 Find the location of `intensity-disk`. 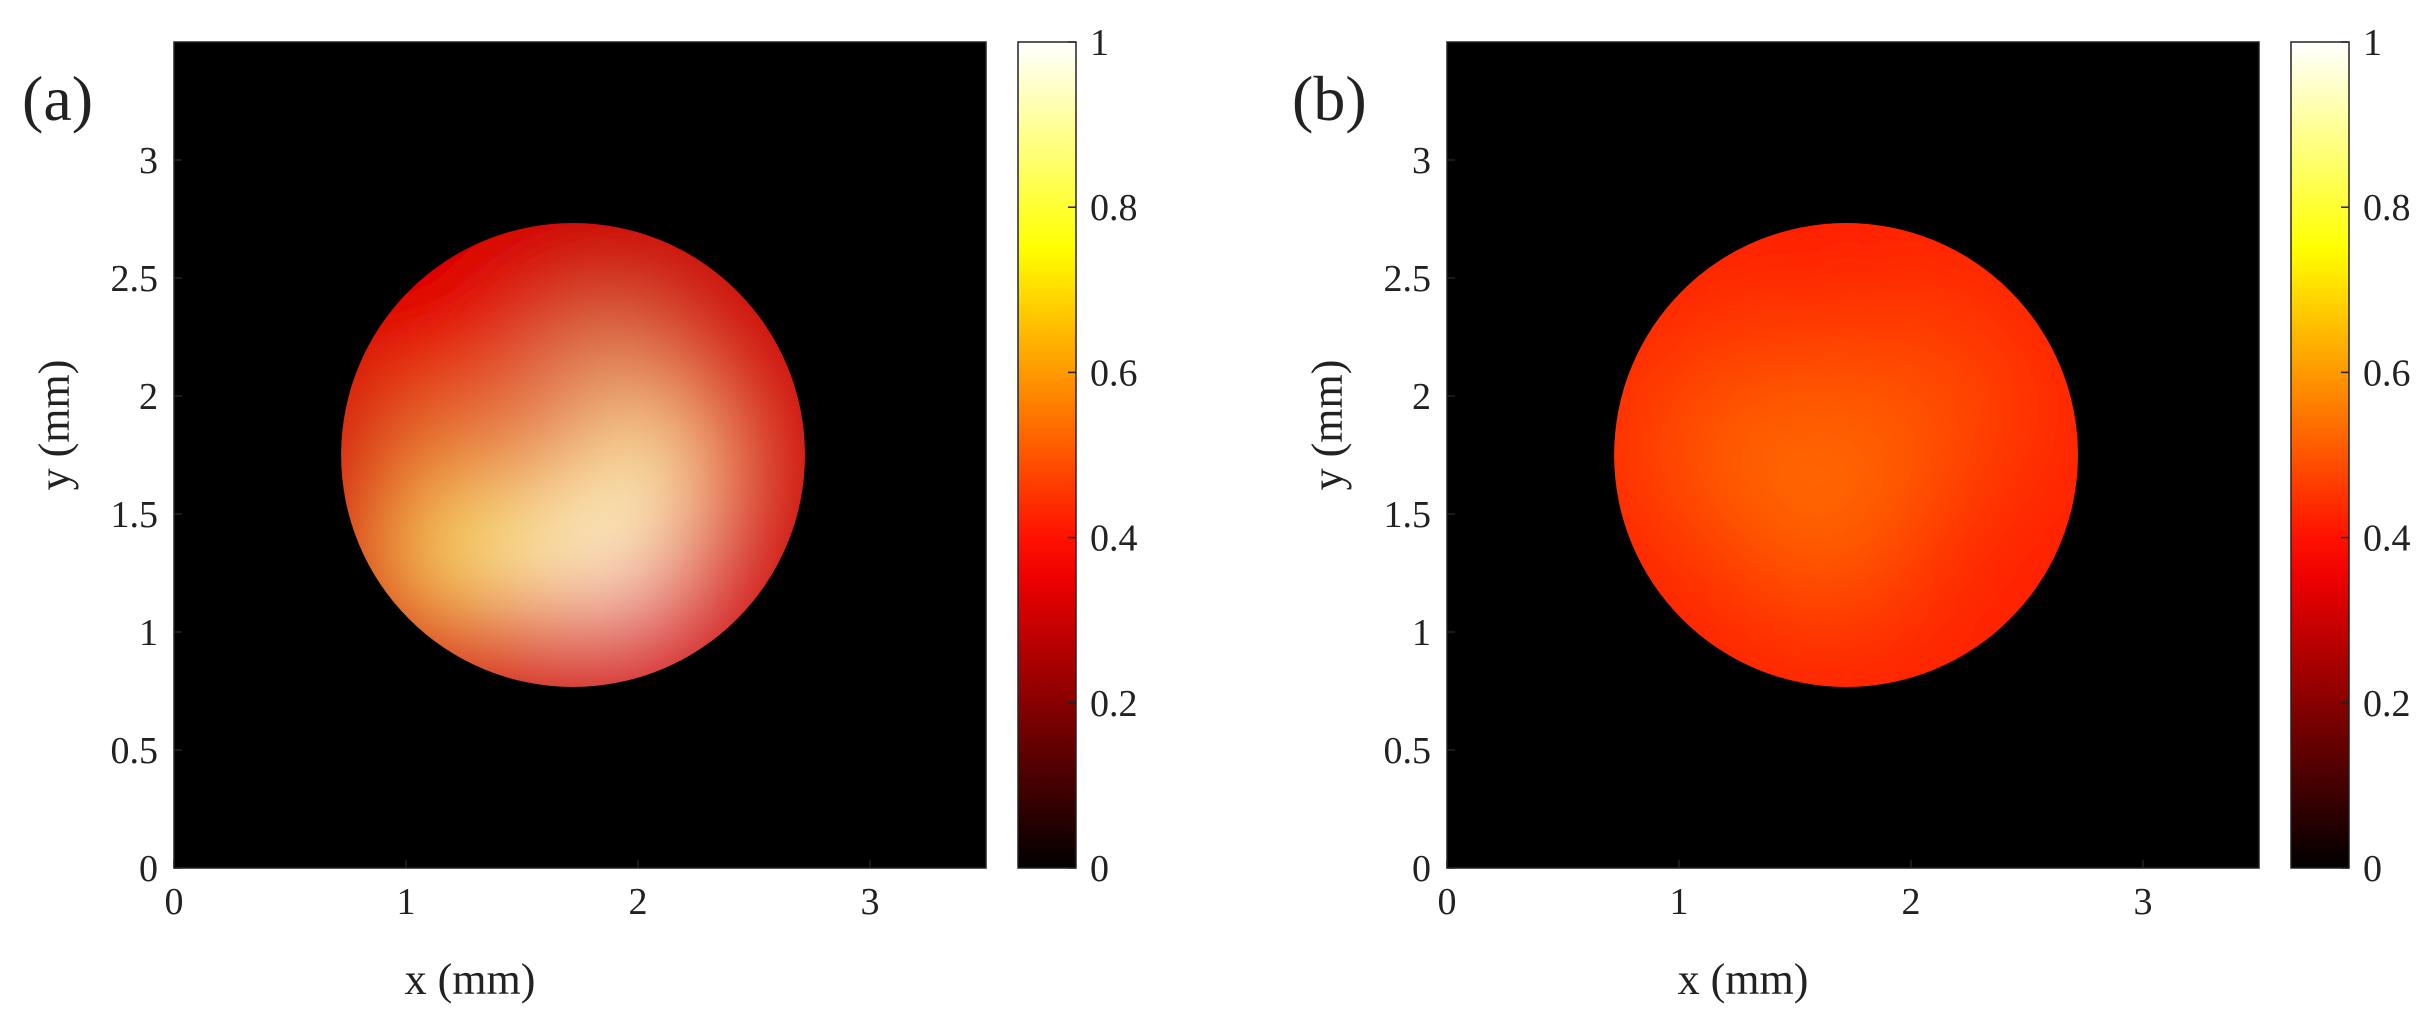

intensity-disk is located at coordinates (1846, 455).